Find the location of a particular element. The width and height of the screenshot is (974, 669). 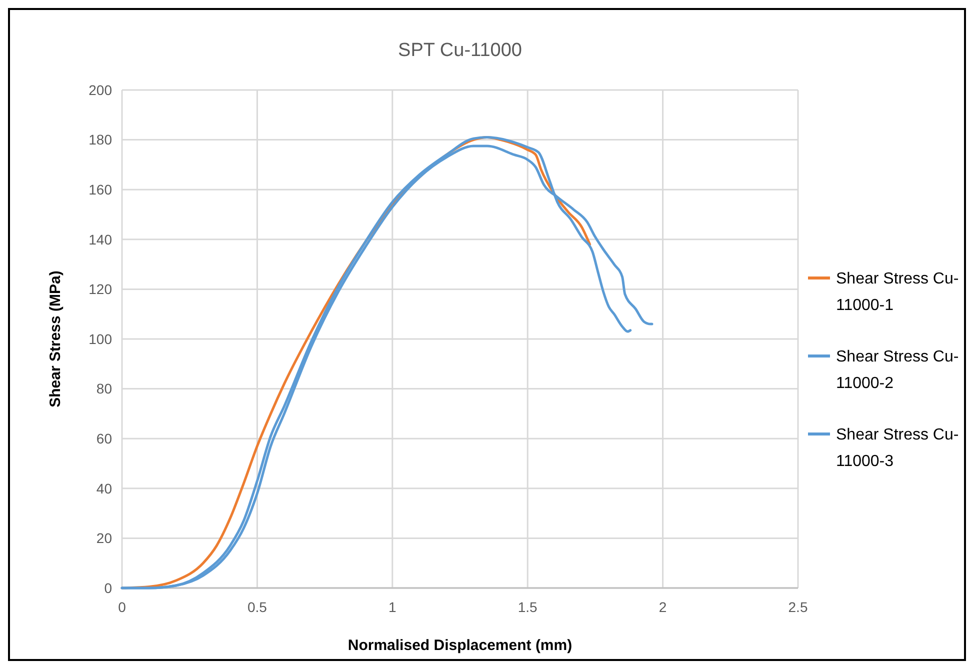

legend-label: Shear Stress Cu-11000-1 is located at coordinates (897, 292).